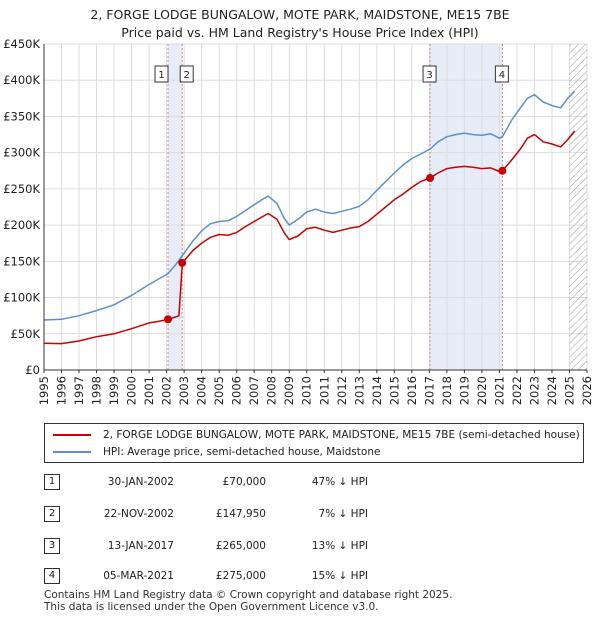 The height and width of the screenshot is (620, 600). Describe the element at coordinates (499, 390) in the screenshot. I see `x-tick-label: 2021` at that location.